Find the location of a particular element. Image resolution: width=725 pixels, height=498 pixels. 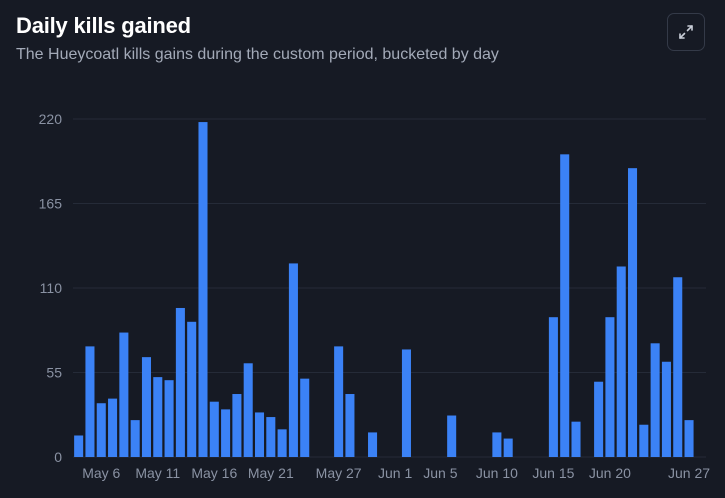

bar: Jun 23: 21 is located at coordinates (644, 440).